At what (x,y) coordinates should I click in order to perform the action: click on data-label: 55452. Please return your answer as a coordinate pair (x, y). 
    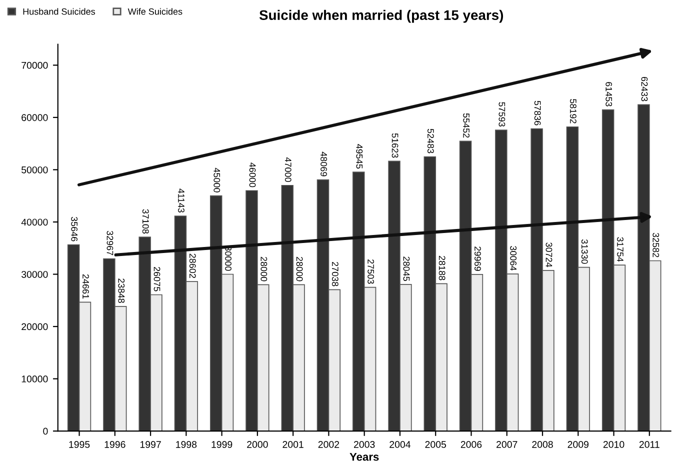
    Looking at the image, I should click on (466, 125).